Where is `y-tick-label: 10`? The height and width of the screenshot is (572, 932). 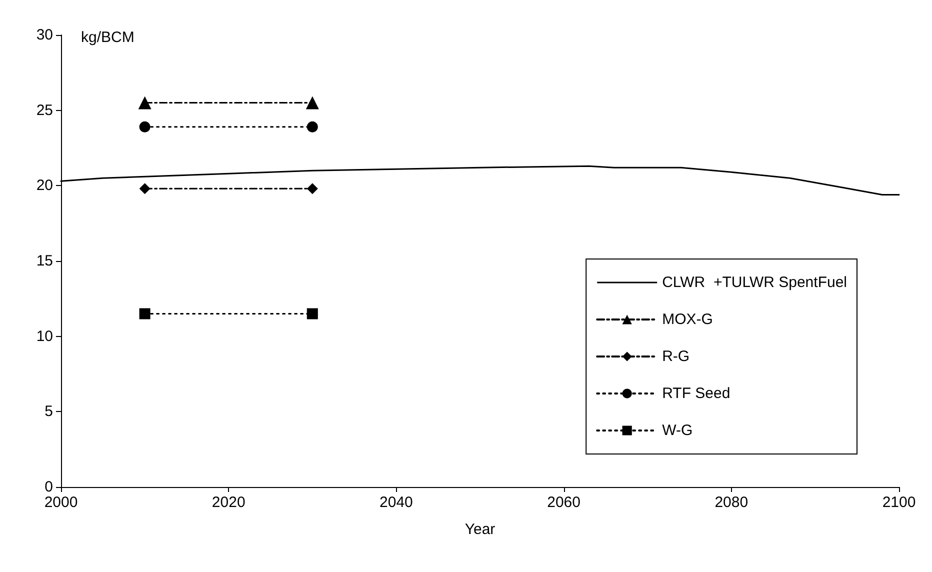 y-tick-label: 10 is located at coordinates (44, 336).